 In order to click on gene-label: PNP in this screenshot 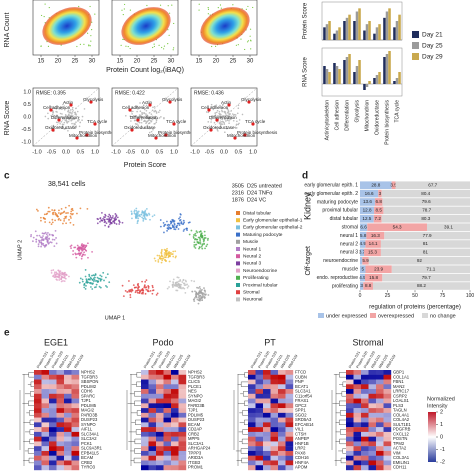, I will do `click(299, 381)`.